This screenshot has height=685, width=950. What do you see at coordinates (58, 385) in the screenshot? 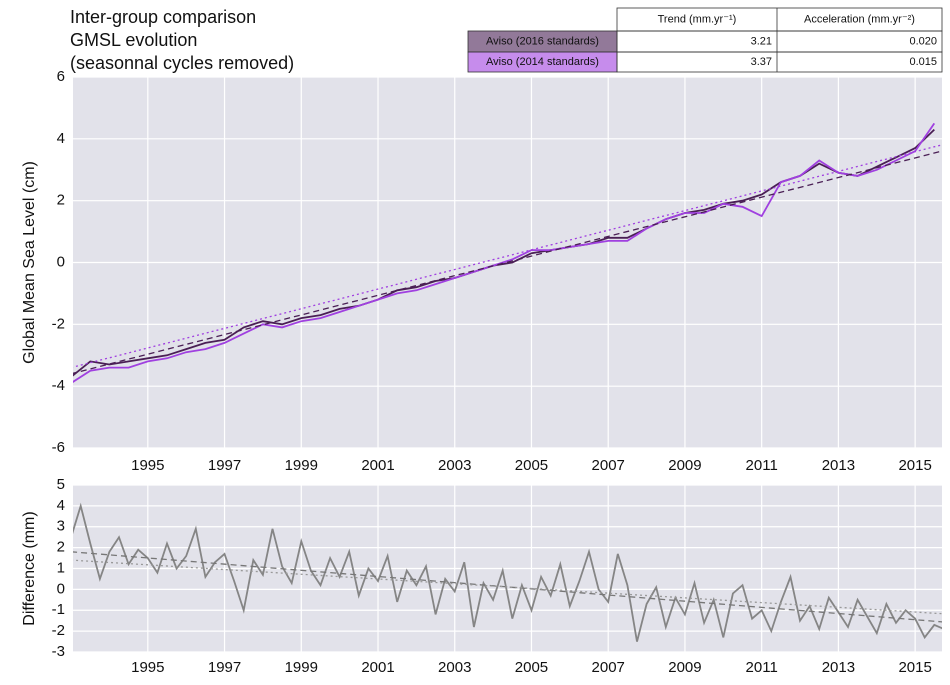
I see `y-tick-label: -4` at bounding box center [58, 385].